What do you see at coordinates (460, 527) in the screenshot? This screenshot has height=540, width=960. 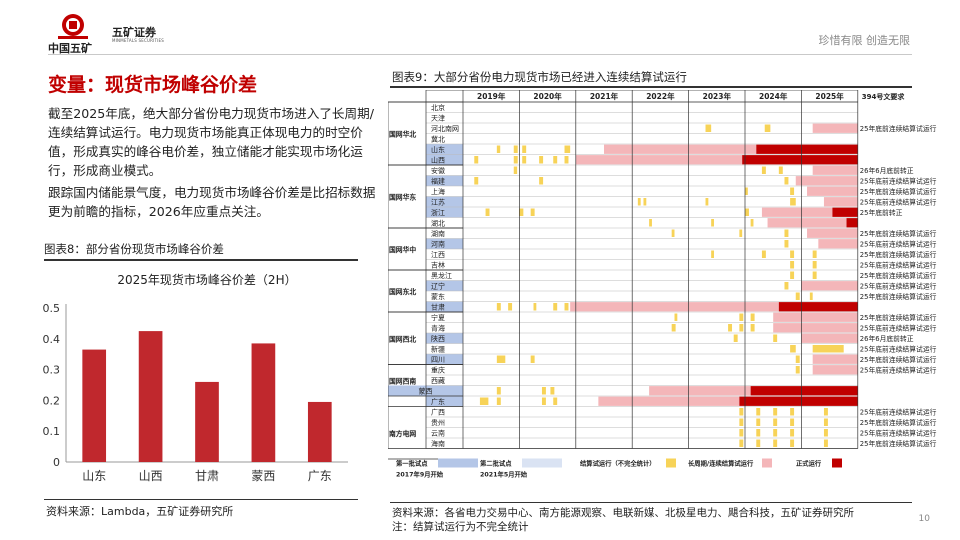 I see `note-right: 注：结算试运行为不完全统计` at bounding box center [460, 527].